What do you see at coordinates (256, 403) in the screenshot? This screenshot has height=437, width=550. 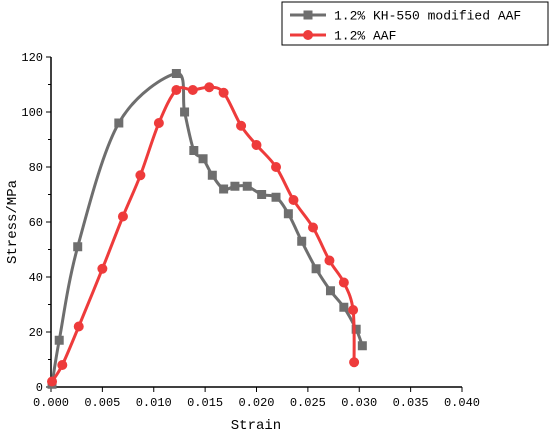 I see `x-tick-label: 0.020` at bounding box center [256, 403].